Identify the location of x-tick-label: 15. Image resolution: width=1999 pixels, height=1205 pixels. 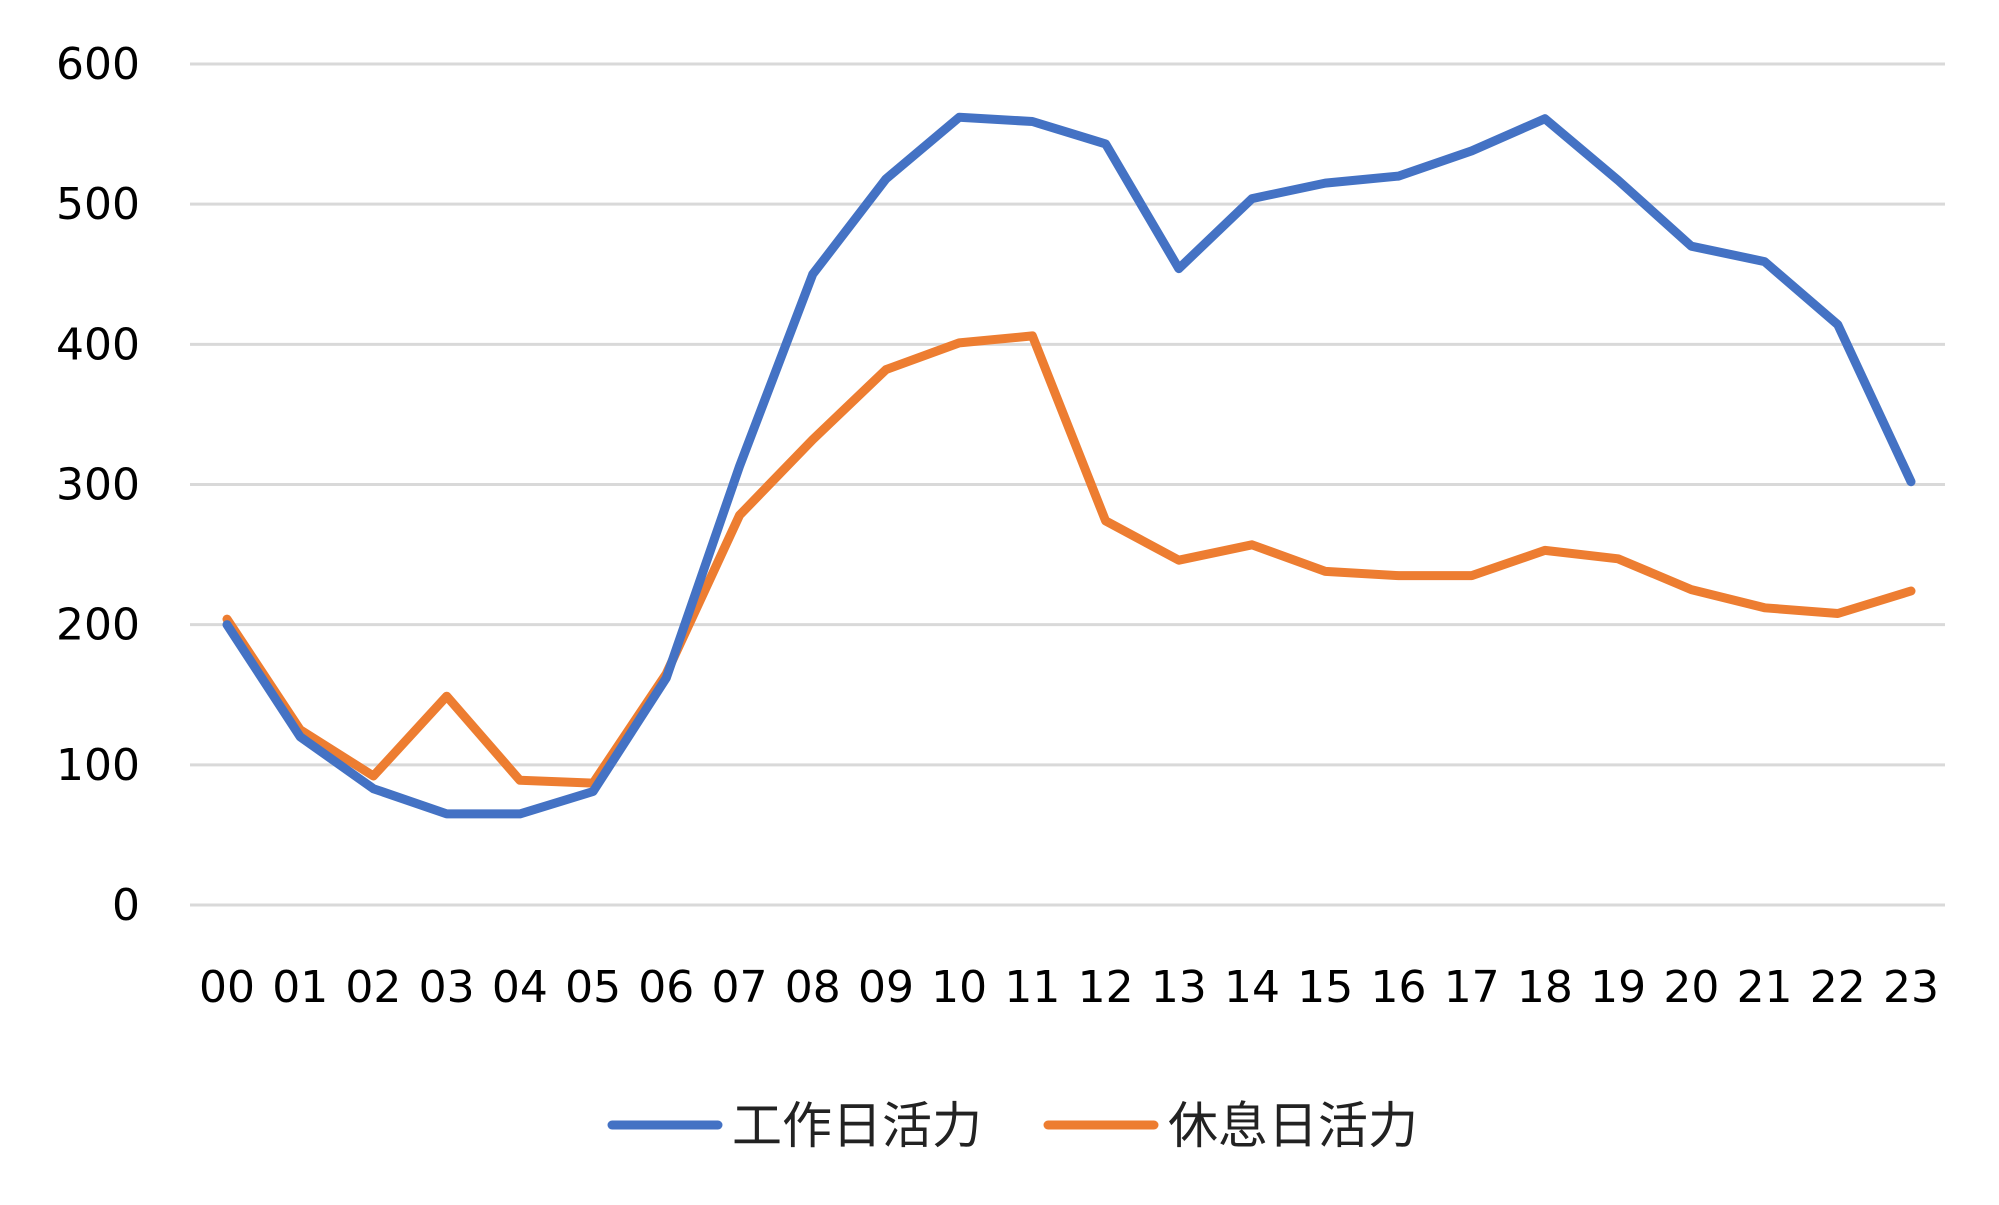
(1325, 987).